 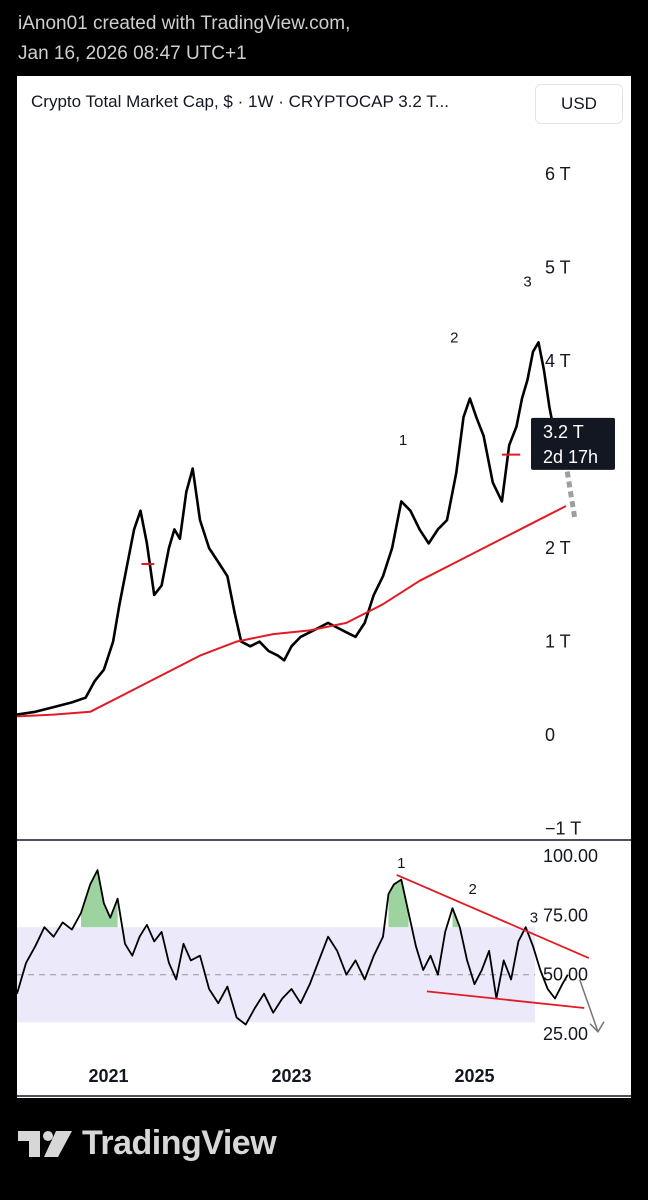 What do you see at coordinates (558, 361) in the screenshot?
I see `price-axis-tick-label: 4 T` at bounding box center [558, 361].